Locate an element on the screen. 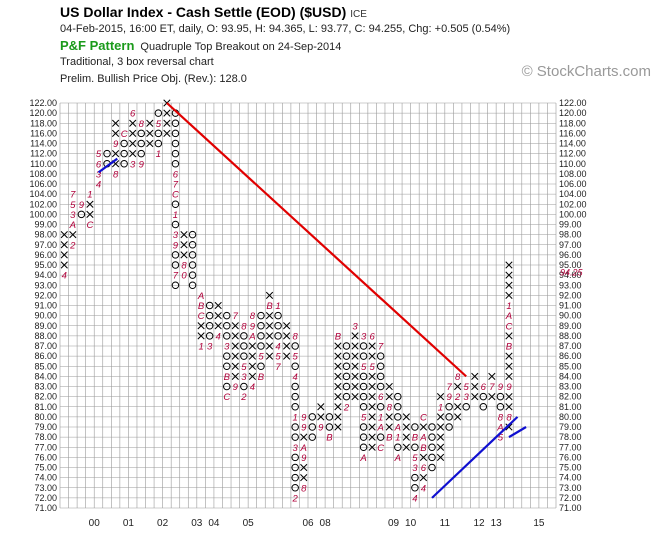  y-tick-label-left: 95.00 is located at coordinates (45, 265).